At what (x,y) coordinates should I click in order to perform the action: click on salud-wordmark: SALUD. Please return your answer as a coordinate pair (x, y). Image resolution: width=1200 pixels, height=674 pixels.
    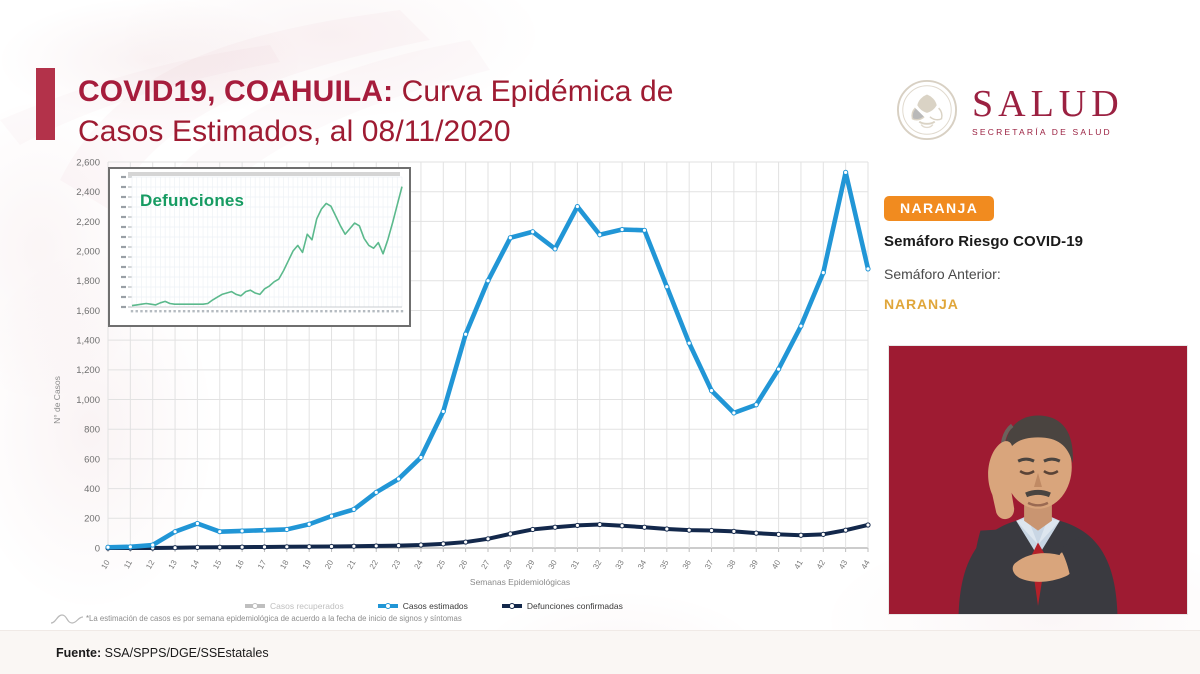
    Looking at the image, I should click on (1048, 103).